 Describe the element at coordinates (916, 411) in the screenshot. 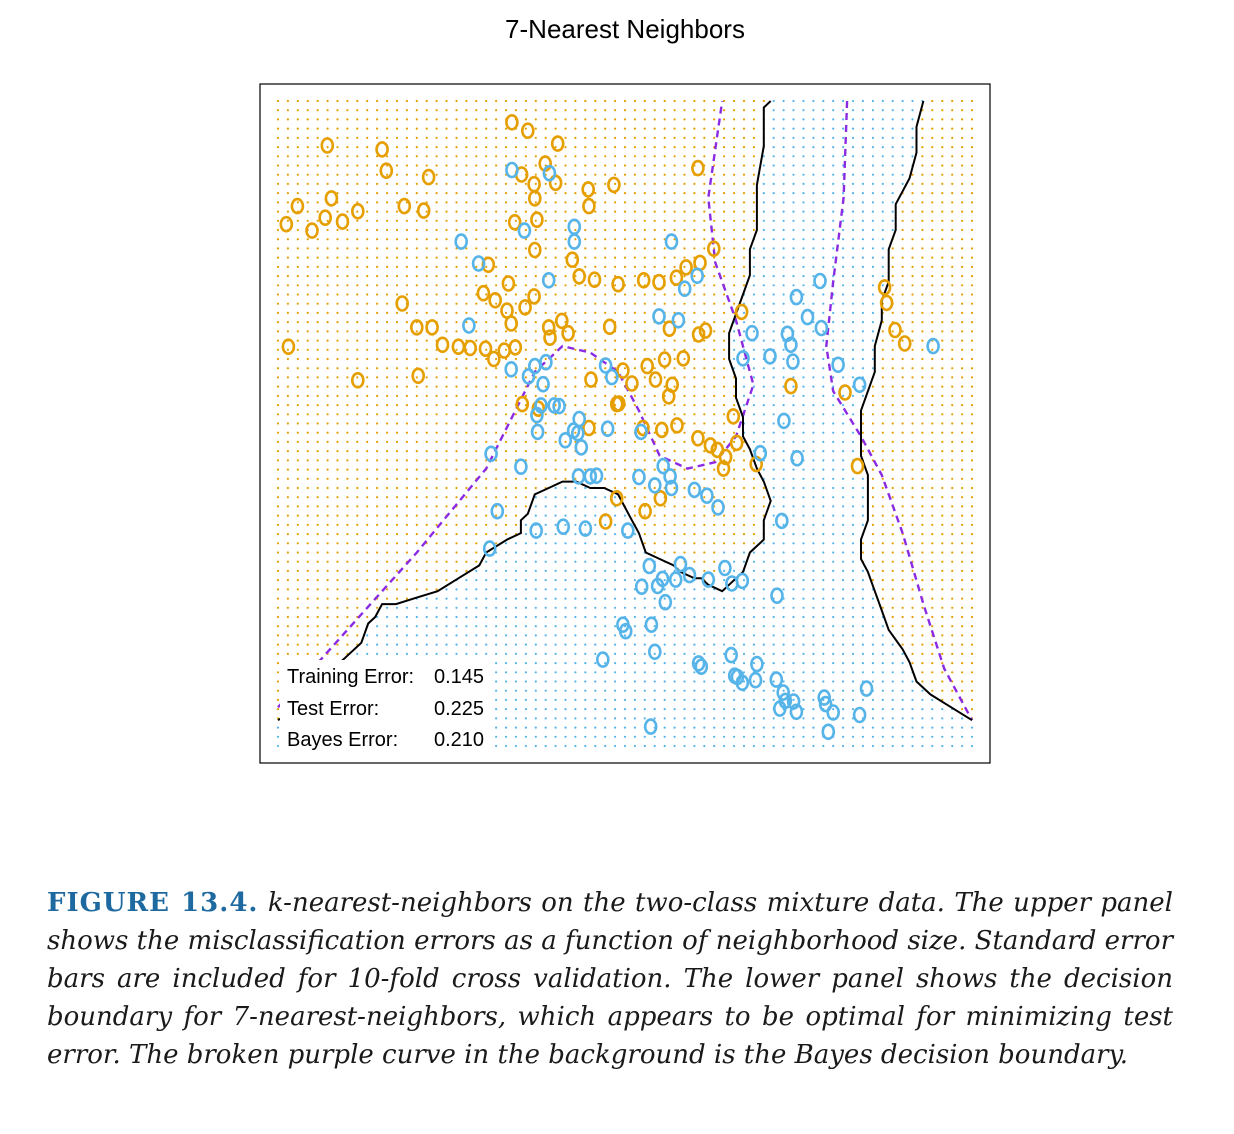

I see `knn-boundary-curve` at that location.